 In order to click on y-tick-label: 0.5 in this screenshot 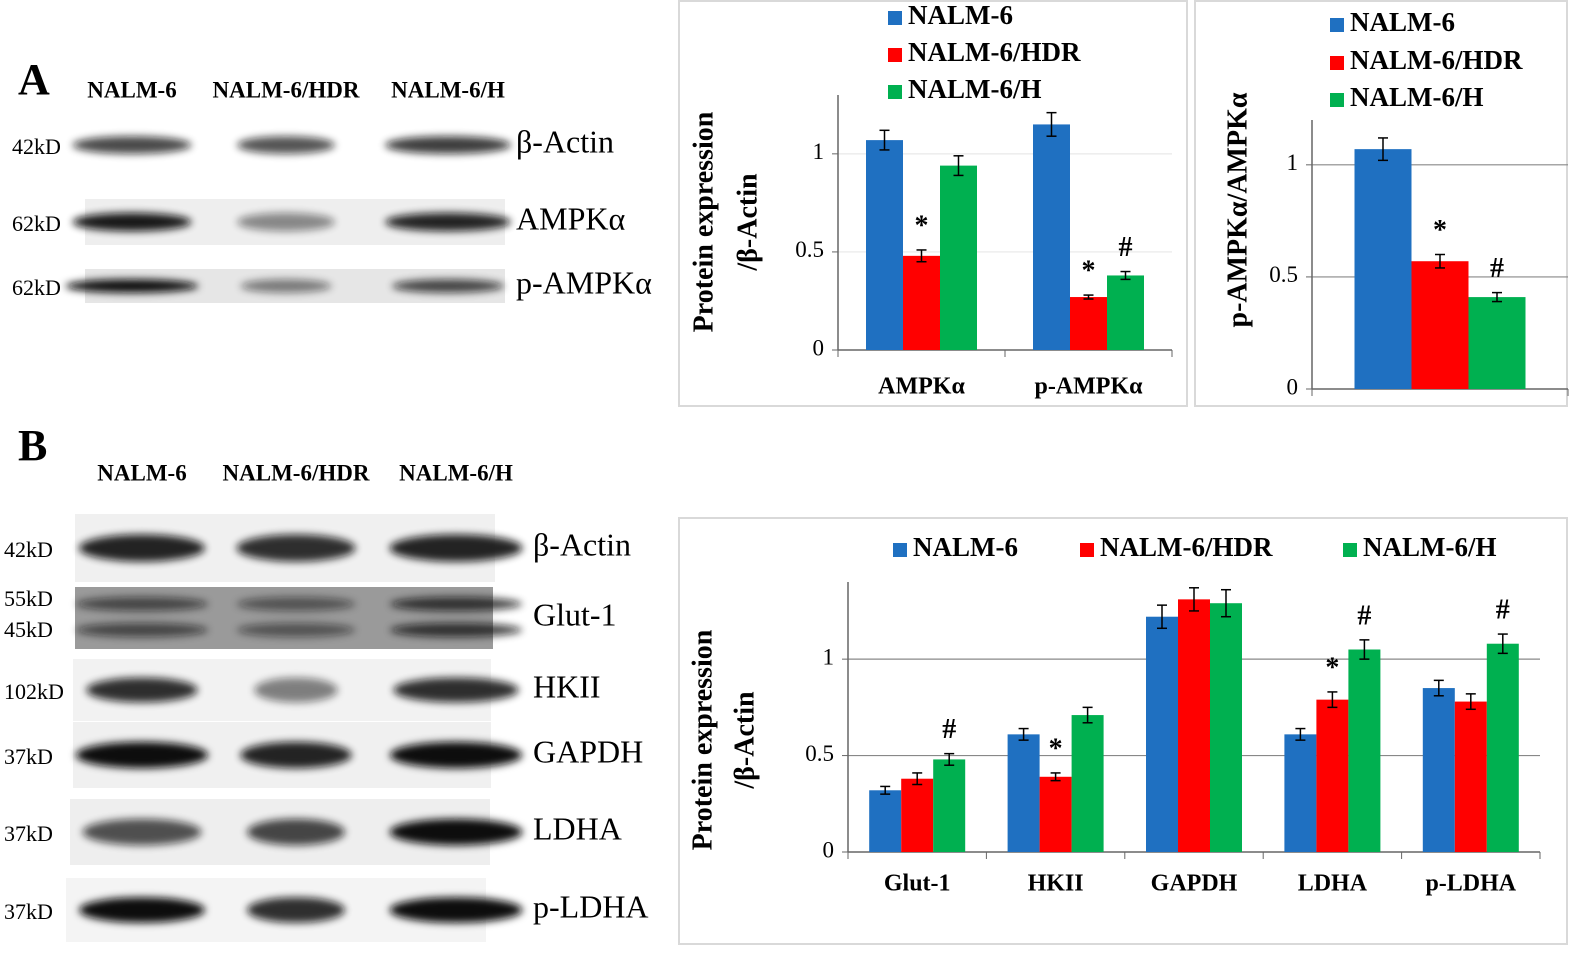, I will do `click(819, 753)`.